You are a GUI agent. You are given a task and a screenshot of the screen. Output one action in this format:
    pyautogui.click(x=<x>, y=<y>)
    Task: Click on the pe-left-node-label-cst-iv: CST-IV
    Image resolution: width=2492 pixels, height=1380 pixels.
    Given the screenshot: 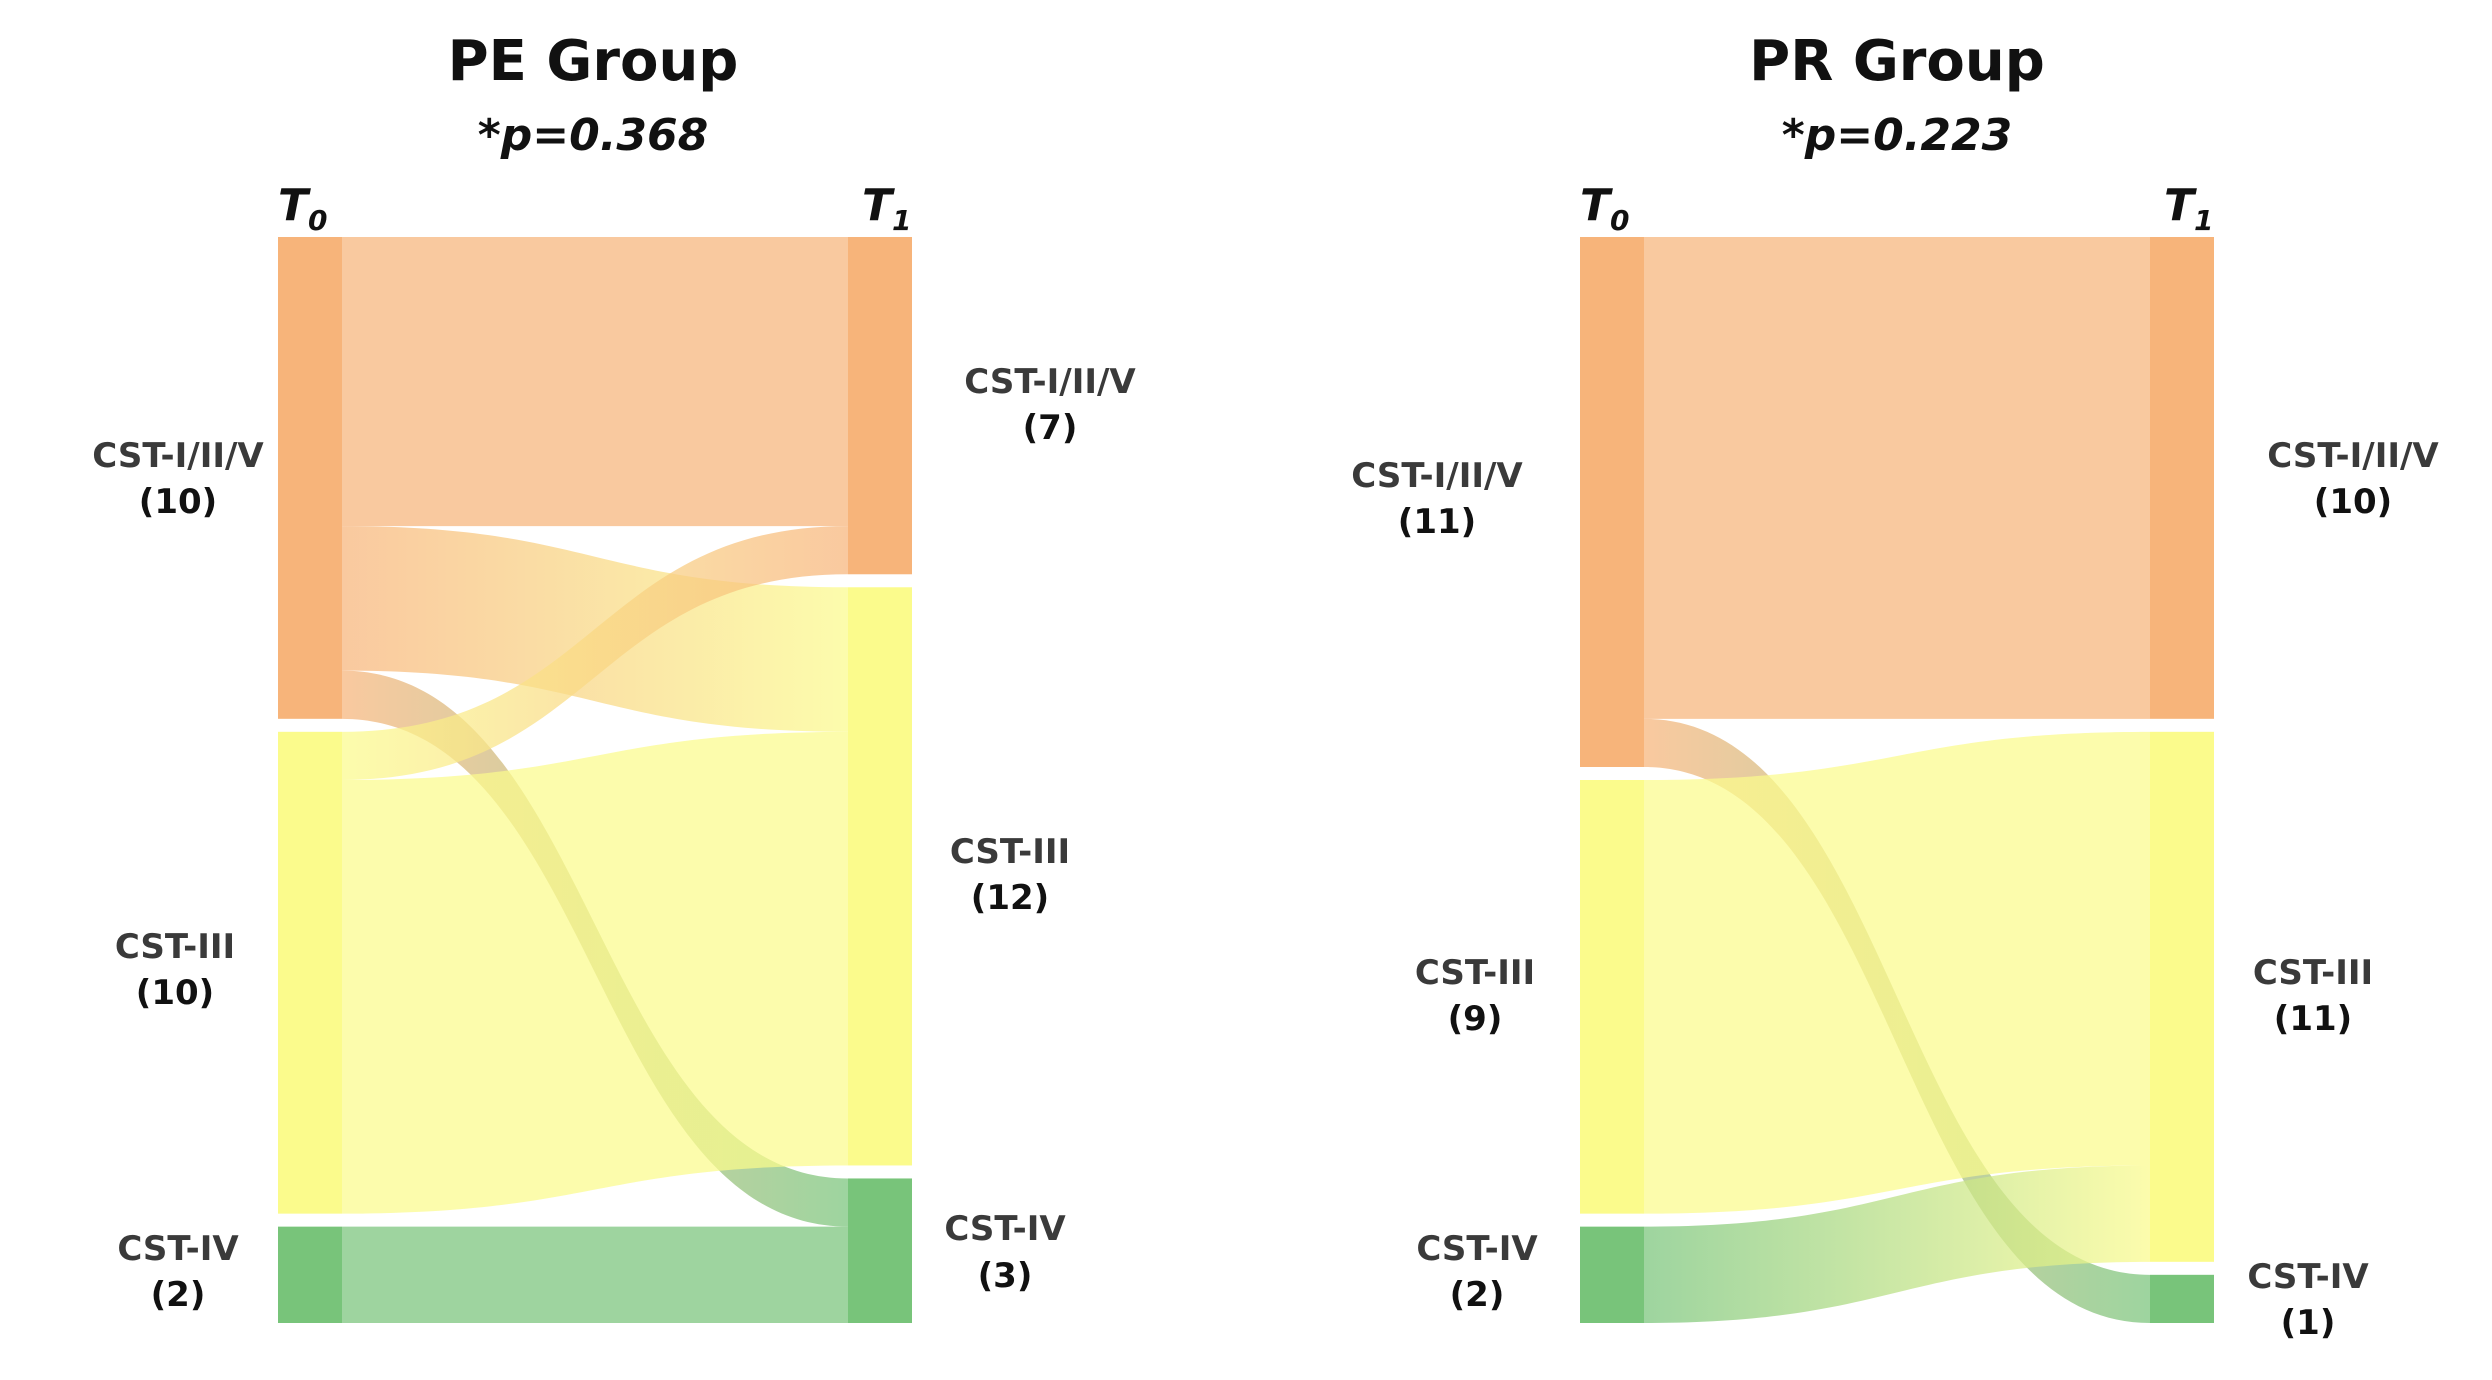 What is the action you would take?
    pyautogui.click(x=178, y=1249)
    